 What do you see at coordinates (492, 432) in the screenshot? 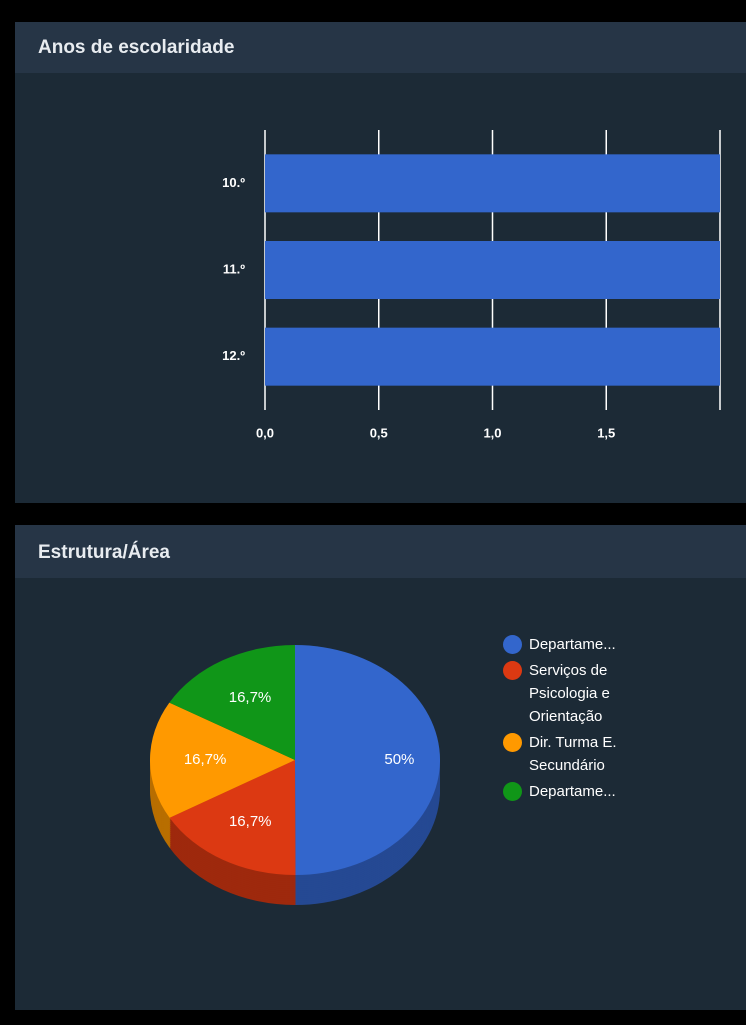
I see `x-tick-label: 1,0` at bounding box center [492, 432].